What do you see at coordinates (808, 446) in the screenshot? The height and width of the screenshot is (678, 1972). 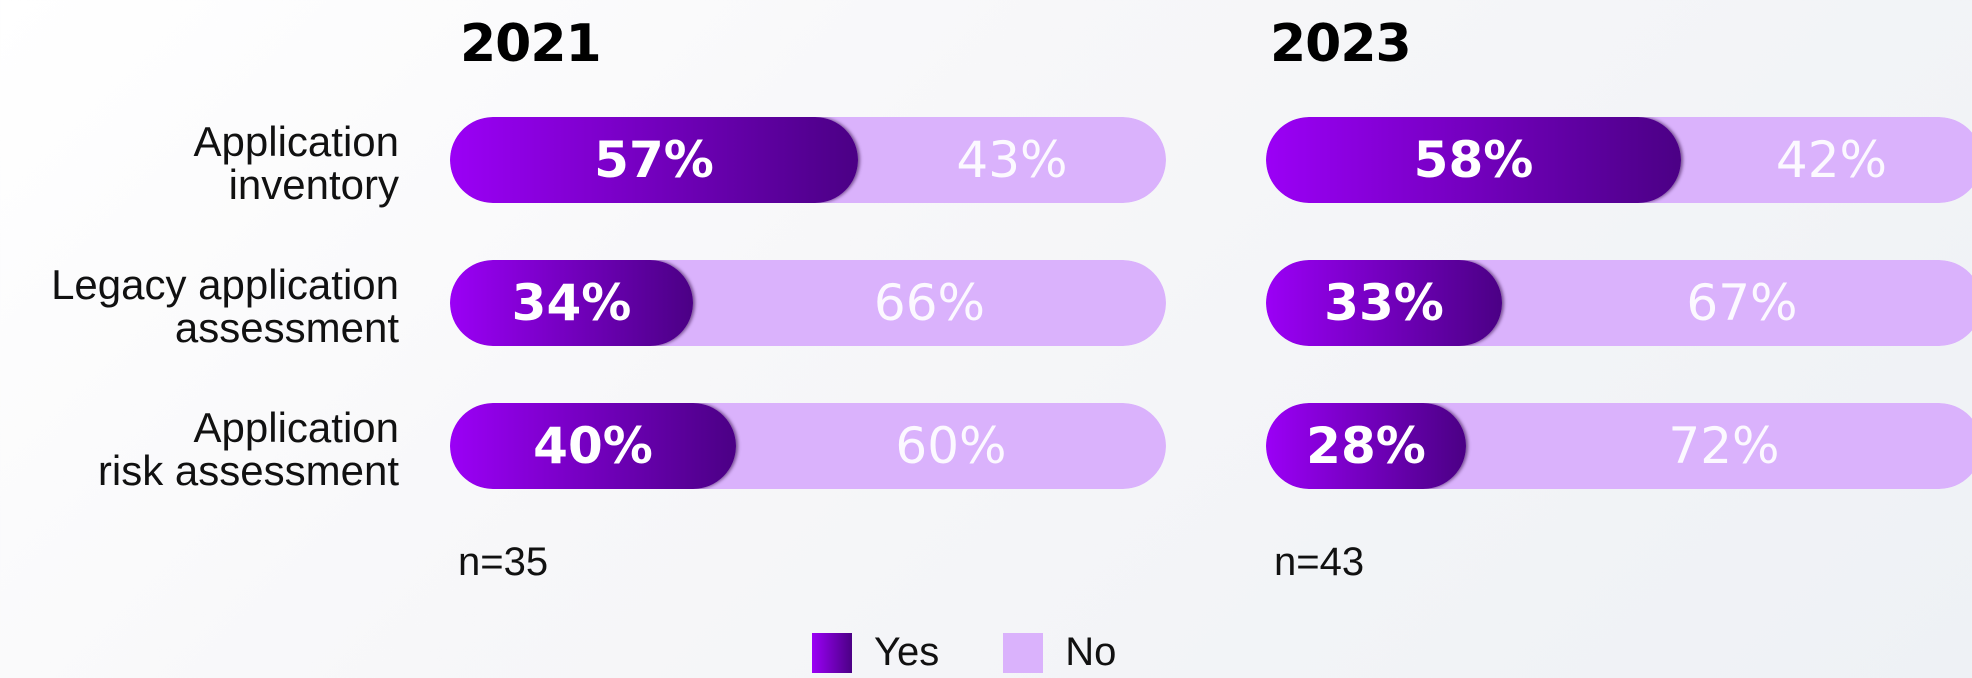 I see `bar-track-2021-2: 40% 60%` at bounding box center [808, 446].